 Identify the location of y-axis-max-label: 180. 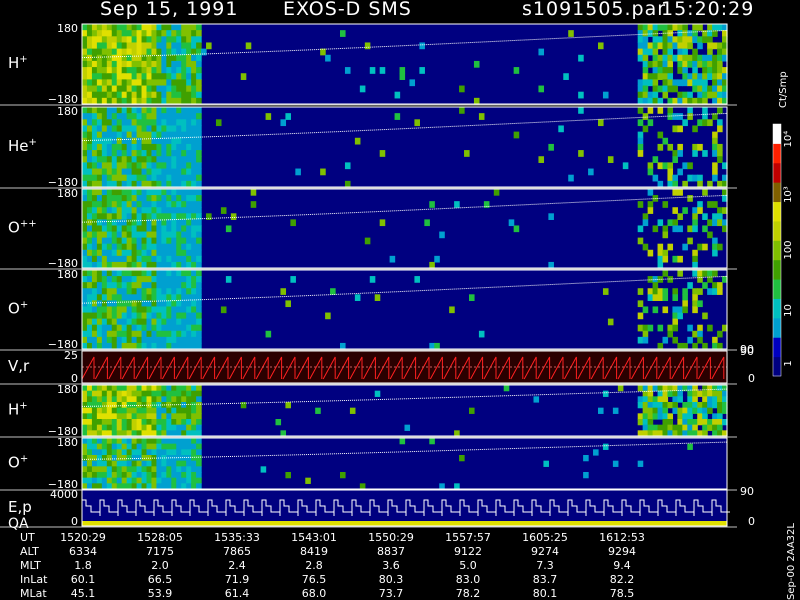
(67, 389).